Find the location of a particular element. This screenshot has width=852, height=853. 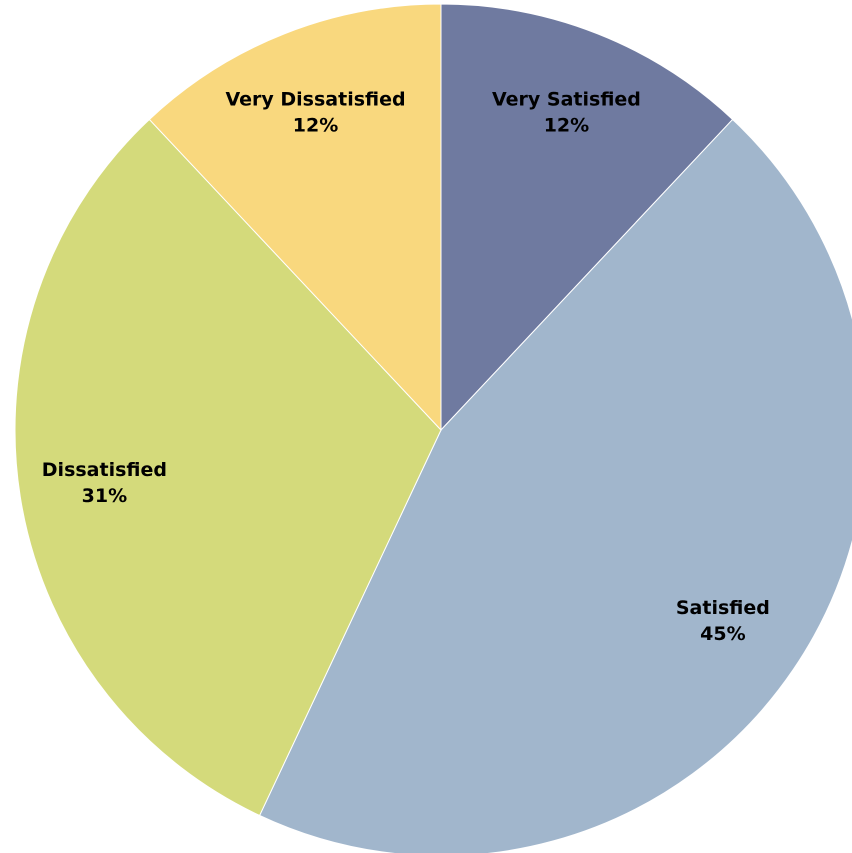

slice-label: Satisfied is located at coordinates (723, 608).